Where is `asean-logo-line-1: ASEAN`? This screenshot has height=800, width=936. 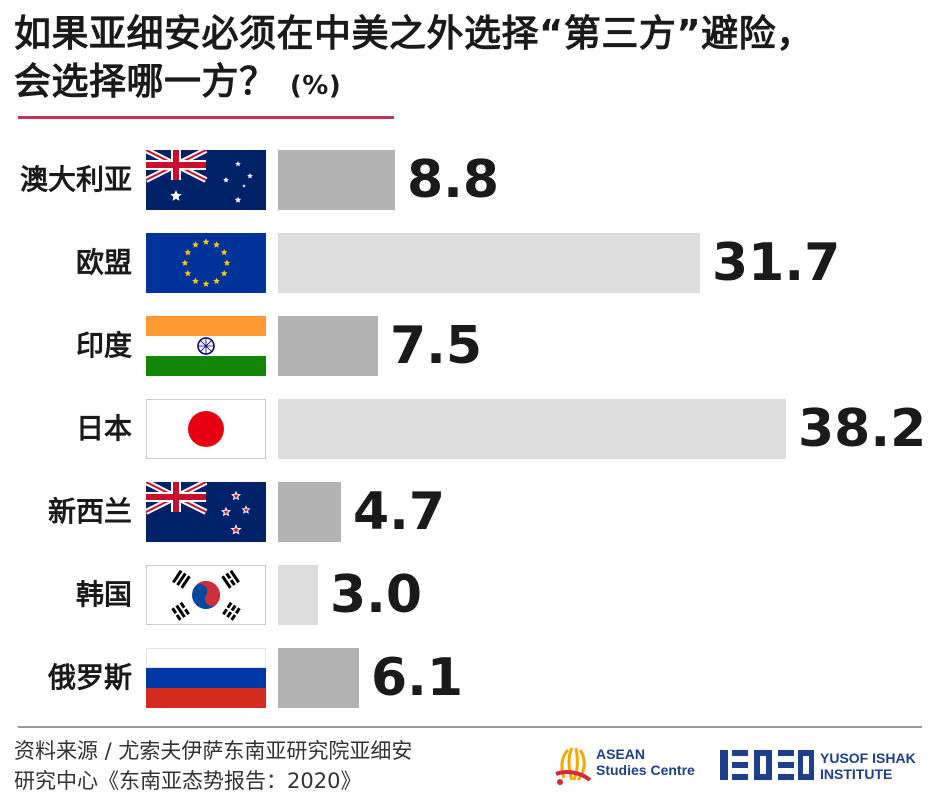 asean-logo-line-1: ASEAN is located at coordinates (621, 754).